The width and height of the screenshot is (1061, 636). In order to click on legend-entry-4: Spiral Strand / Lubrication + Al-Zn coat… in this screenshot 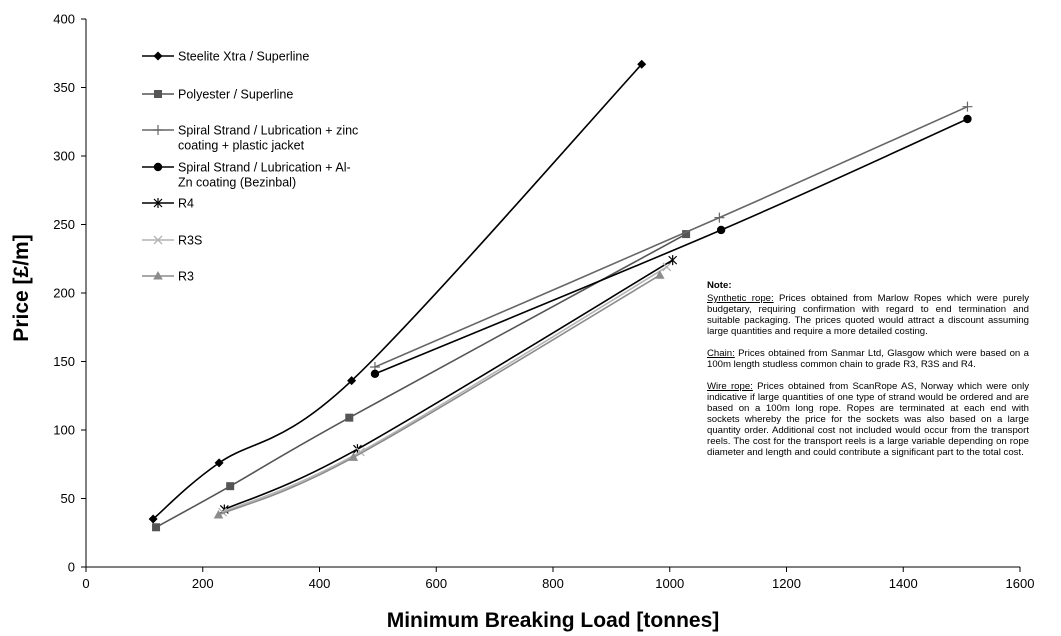, I will do `click(246, 175)`.